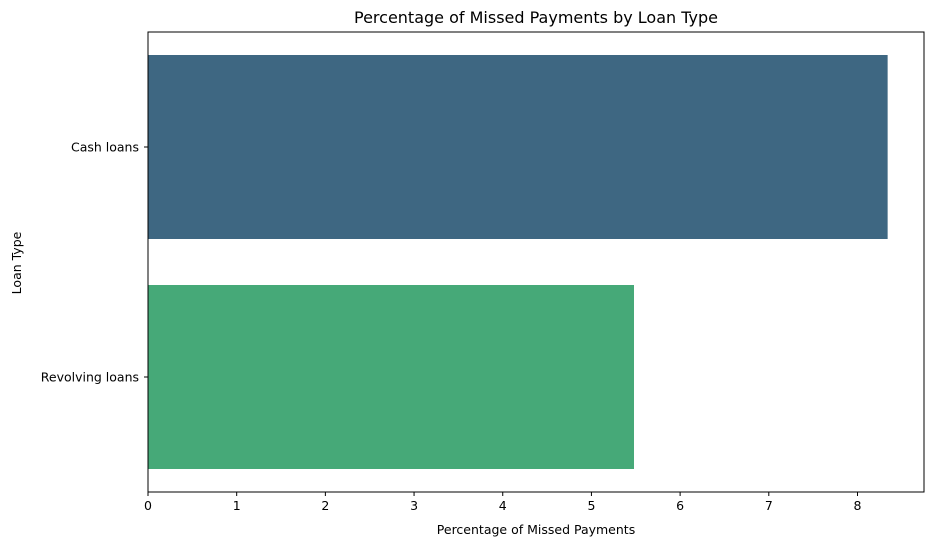 The image size is (933, 547). What do you see at coordinates (414, 505) in the screenshot?
I see `x-tick-label: 3` at bounding box center [414, 505].